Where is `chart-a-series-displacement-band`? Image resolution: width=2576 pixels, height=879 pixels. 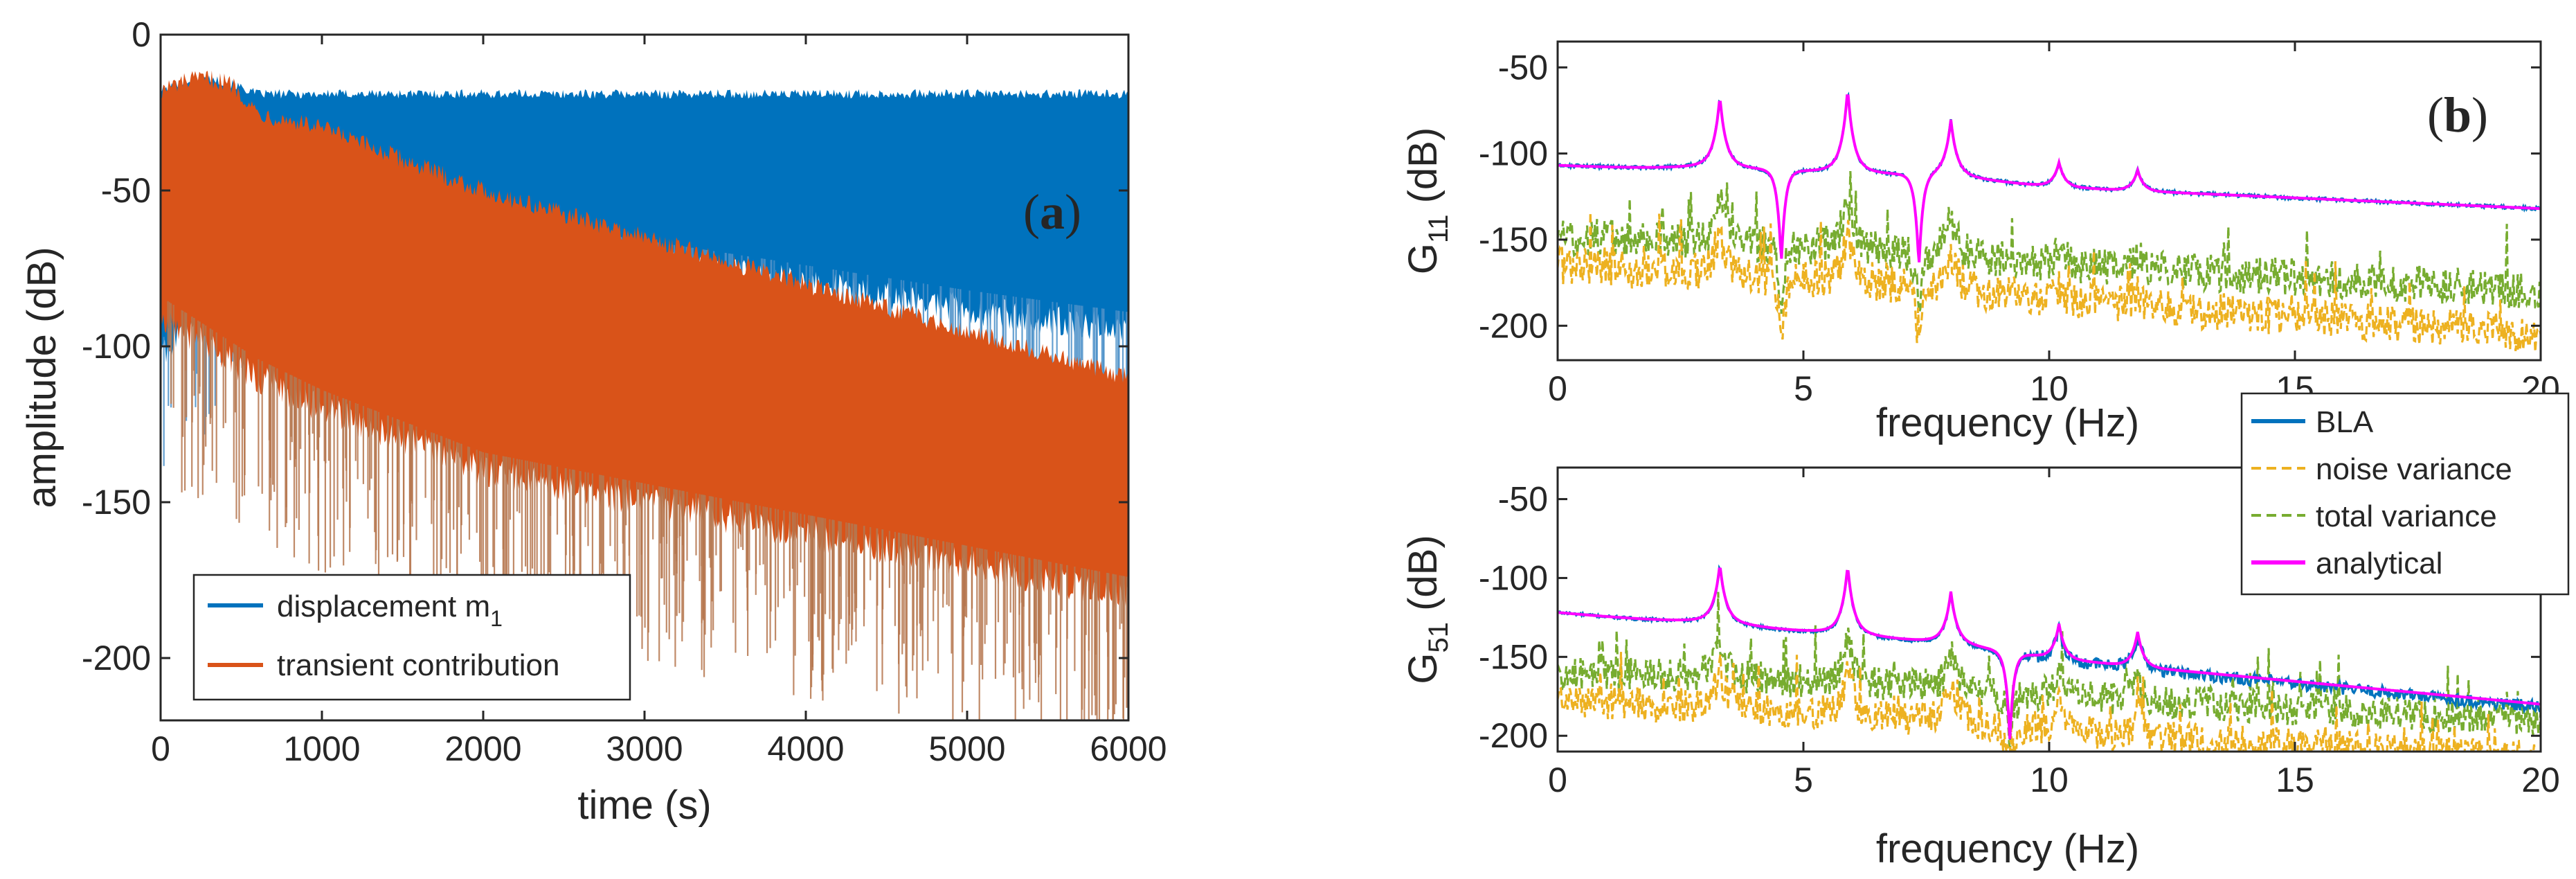 chart-a-series-displacement-band is located at coordinates (644, 219).